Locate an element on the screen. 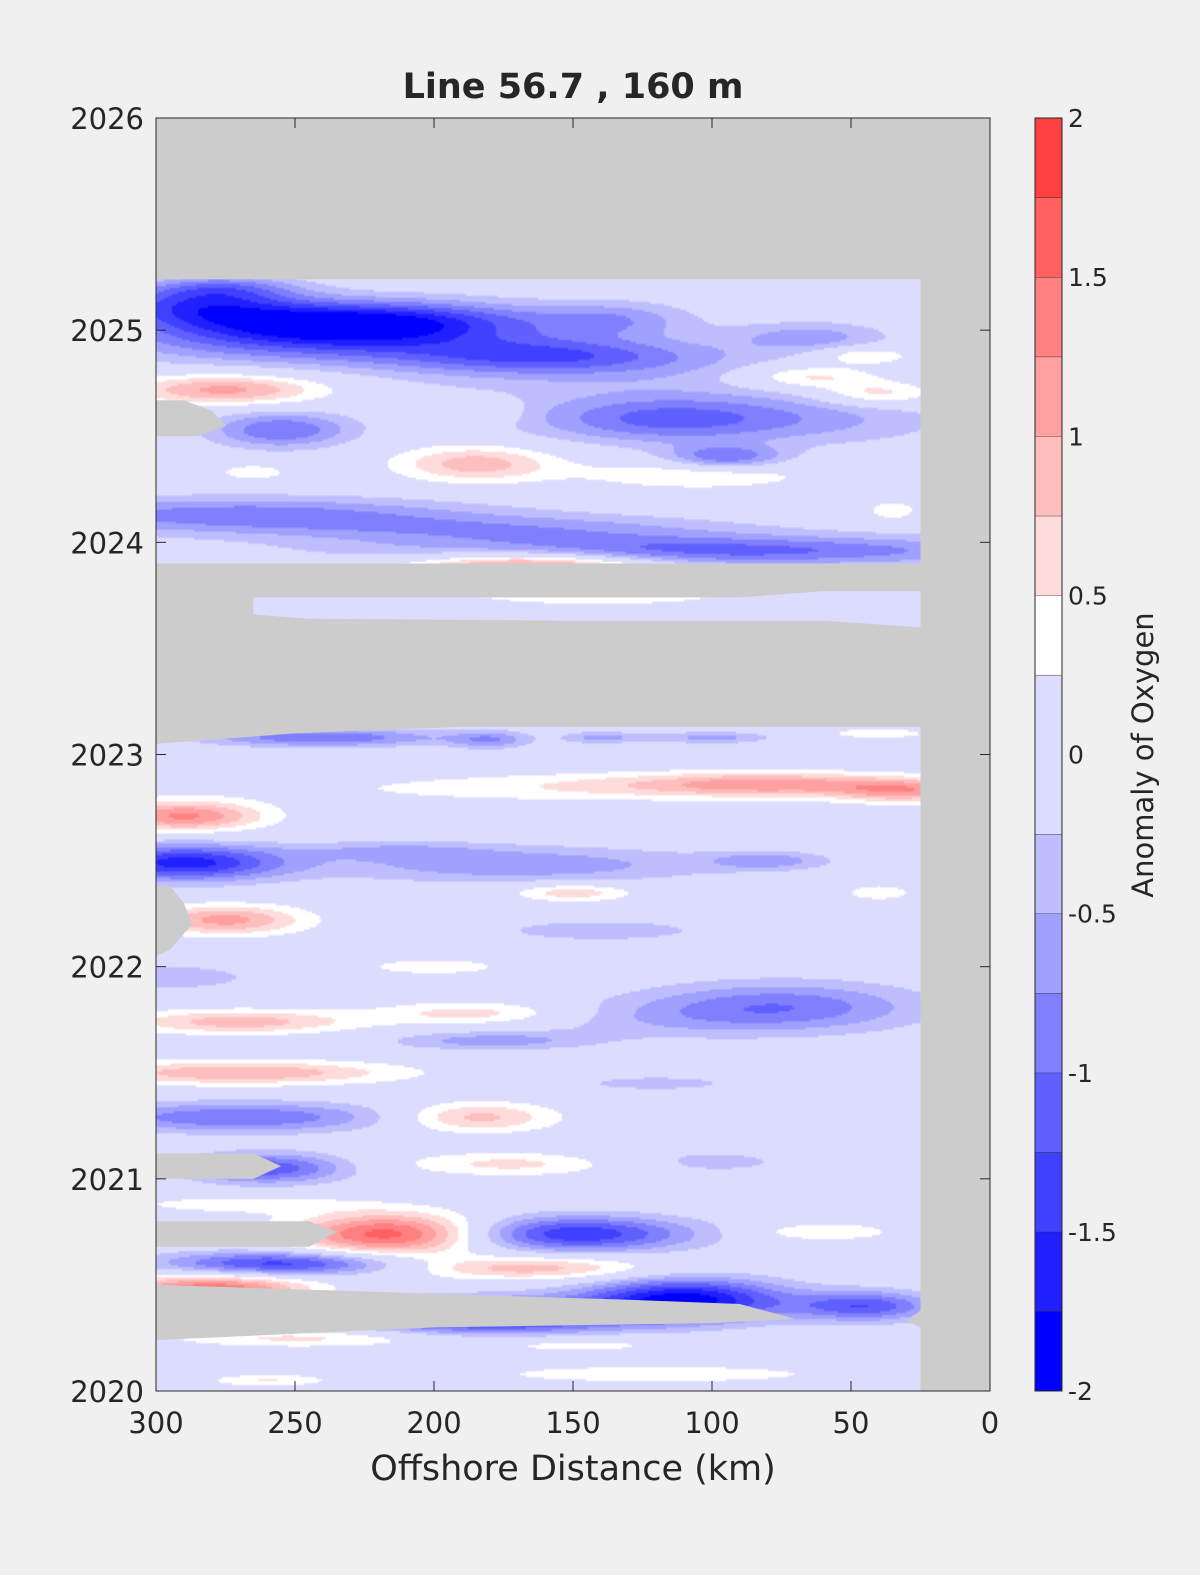  x-tick-label: 0 is located at coordinates (990, 1423).